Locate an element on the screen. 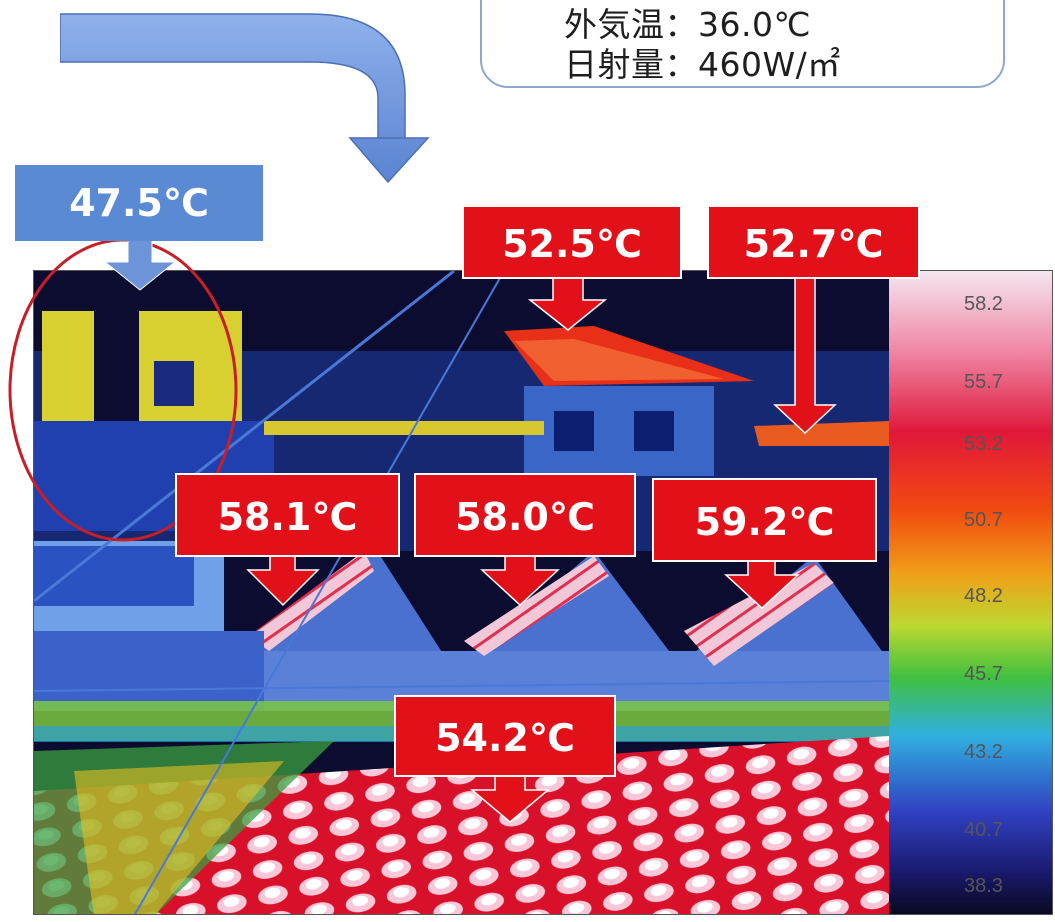 Image resolution: width=1055 pixels, height=922 pixels. scale-tick: 48.2 is located at coordinates (983, 596).